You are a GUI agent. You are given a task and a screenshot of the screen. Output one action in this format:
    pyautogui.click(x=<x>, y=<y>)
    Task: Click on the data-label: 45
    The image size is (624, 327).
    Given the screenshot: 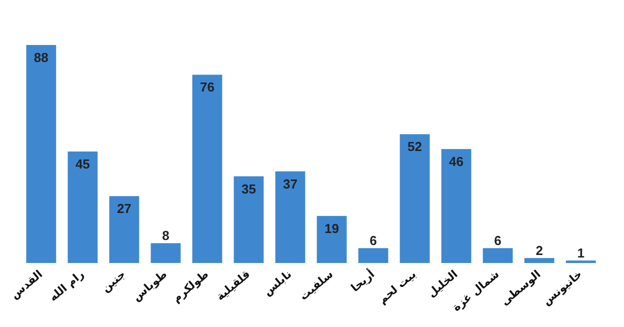 What is the action you would take?
    pyautogui.click(x=82, y=164)
    